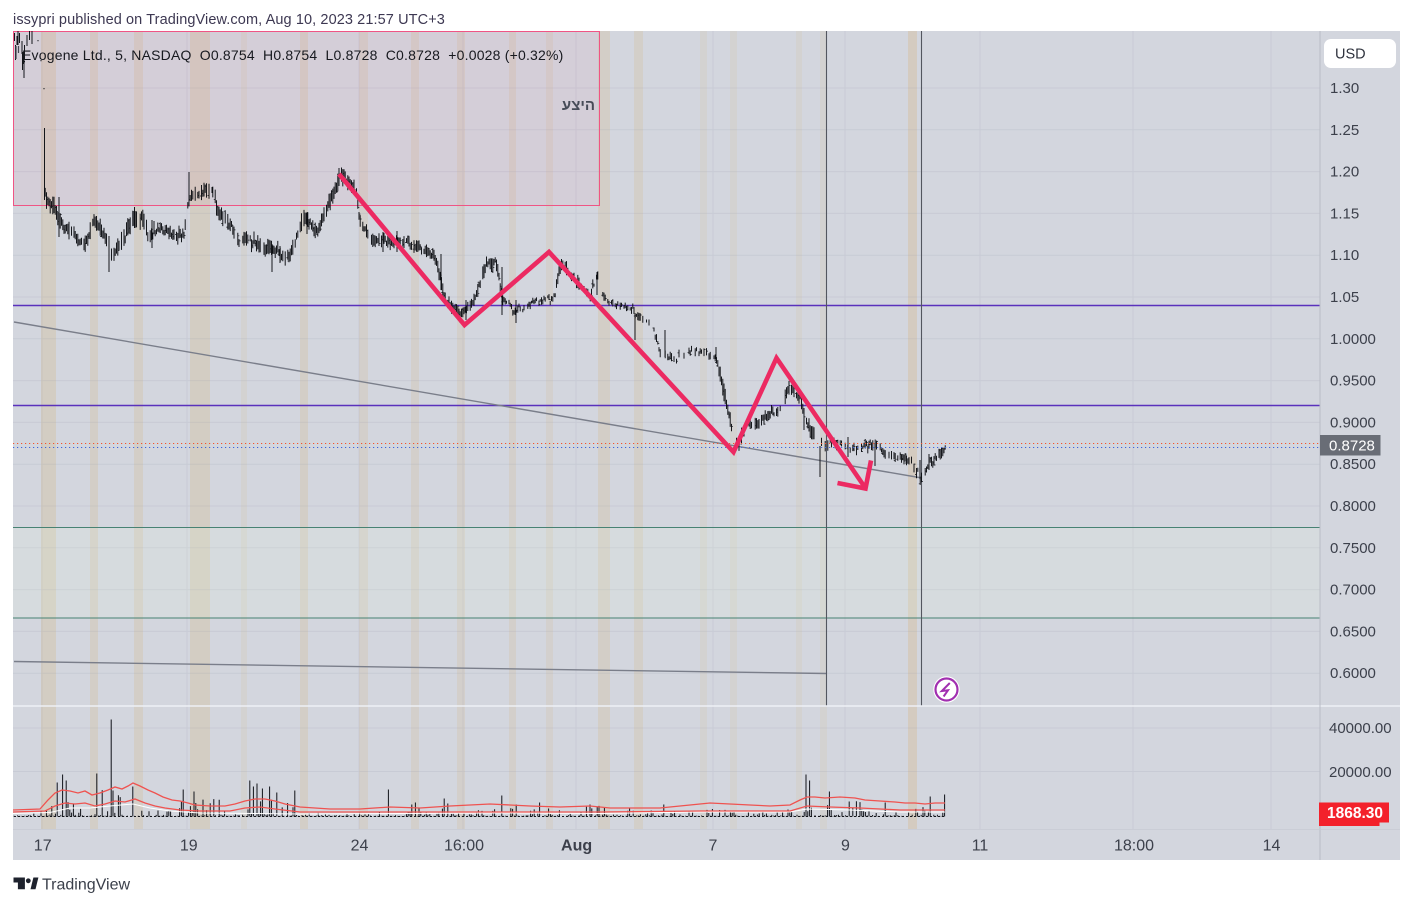  What do you see at coordinates (1353, 506) in the screenshot?
I see `svg-text: 0.8000` at bounding box center [1353, 506].